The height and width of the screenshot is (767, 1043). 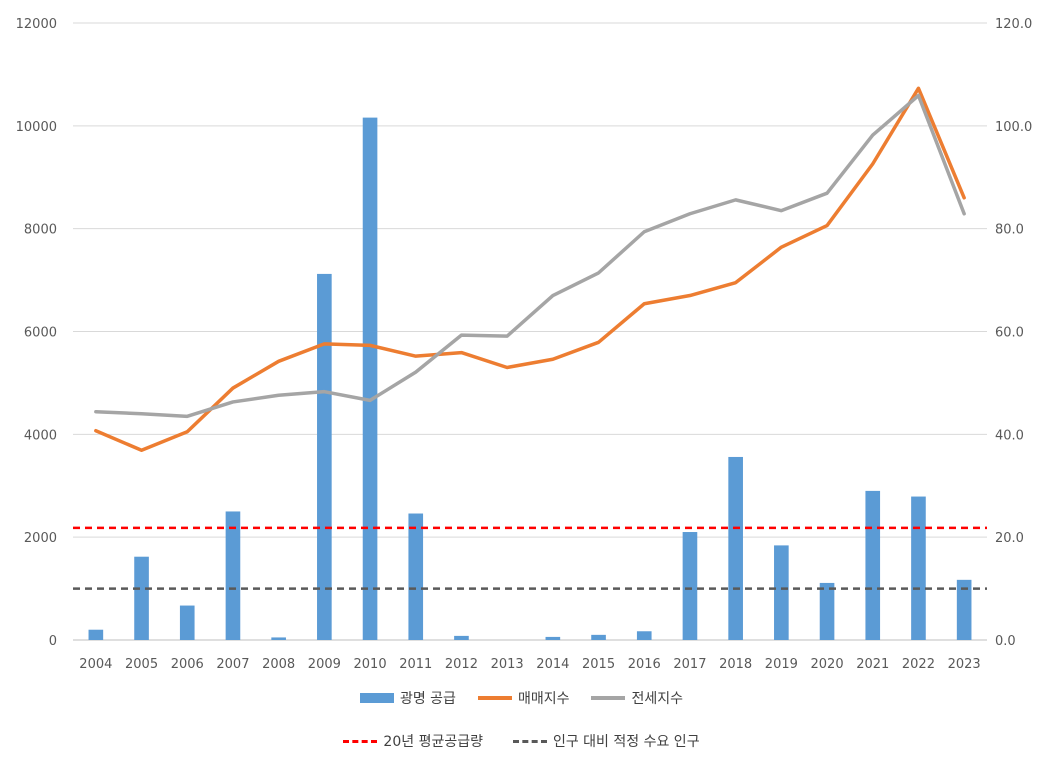 What do you see at coordinates (543, 699) in the screenshot?
I see `legend-label: 매매지수` at bounding box center [543, 699].